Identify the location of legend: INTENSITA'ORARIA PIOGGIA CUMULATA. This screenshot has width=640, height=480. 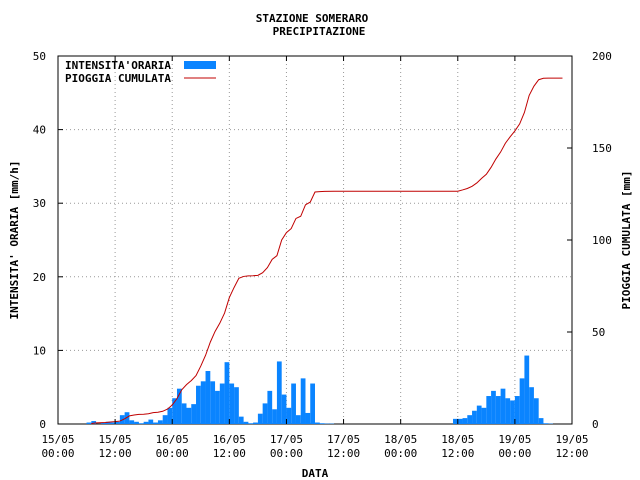
(140, 72).